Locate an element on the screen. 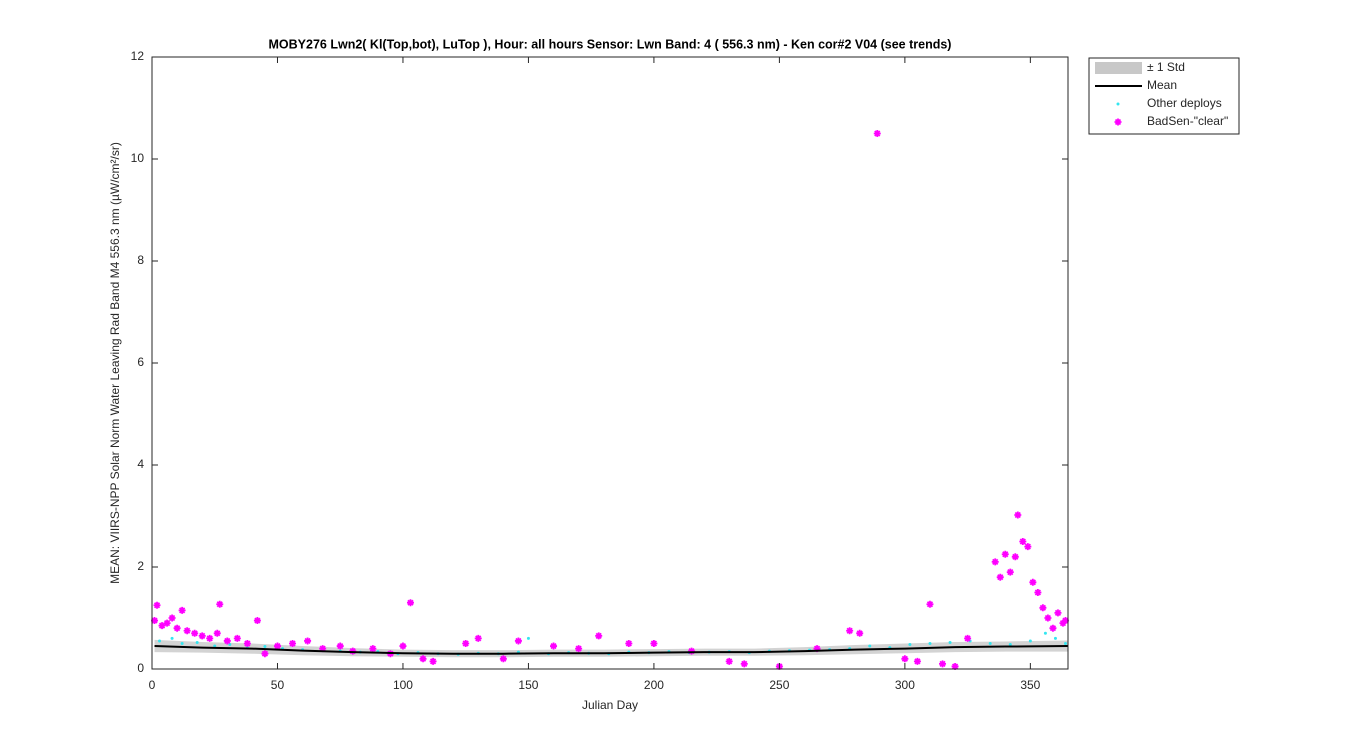  y-tick-label: 12 is located at coordinates (138, 56).